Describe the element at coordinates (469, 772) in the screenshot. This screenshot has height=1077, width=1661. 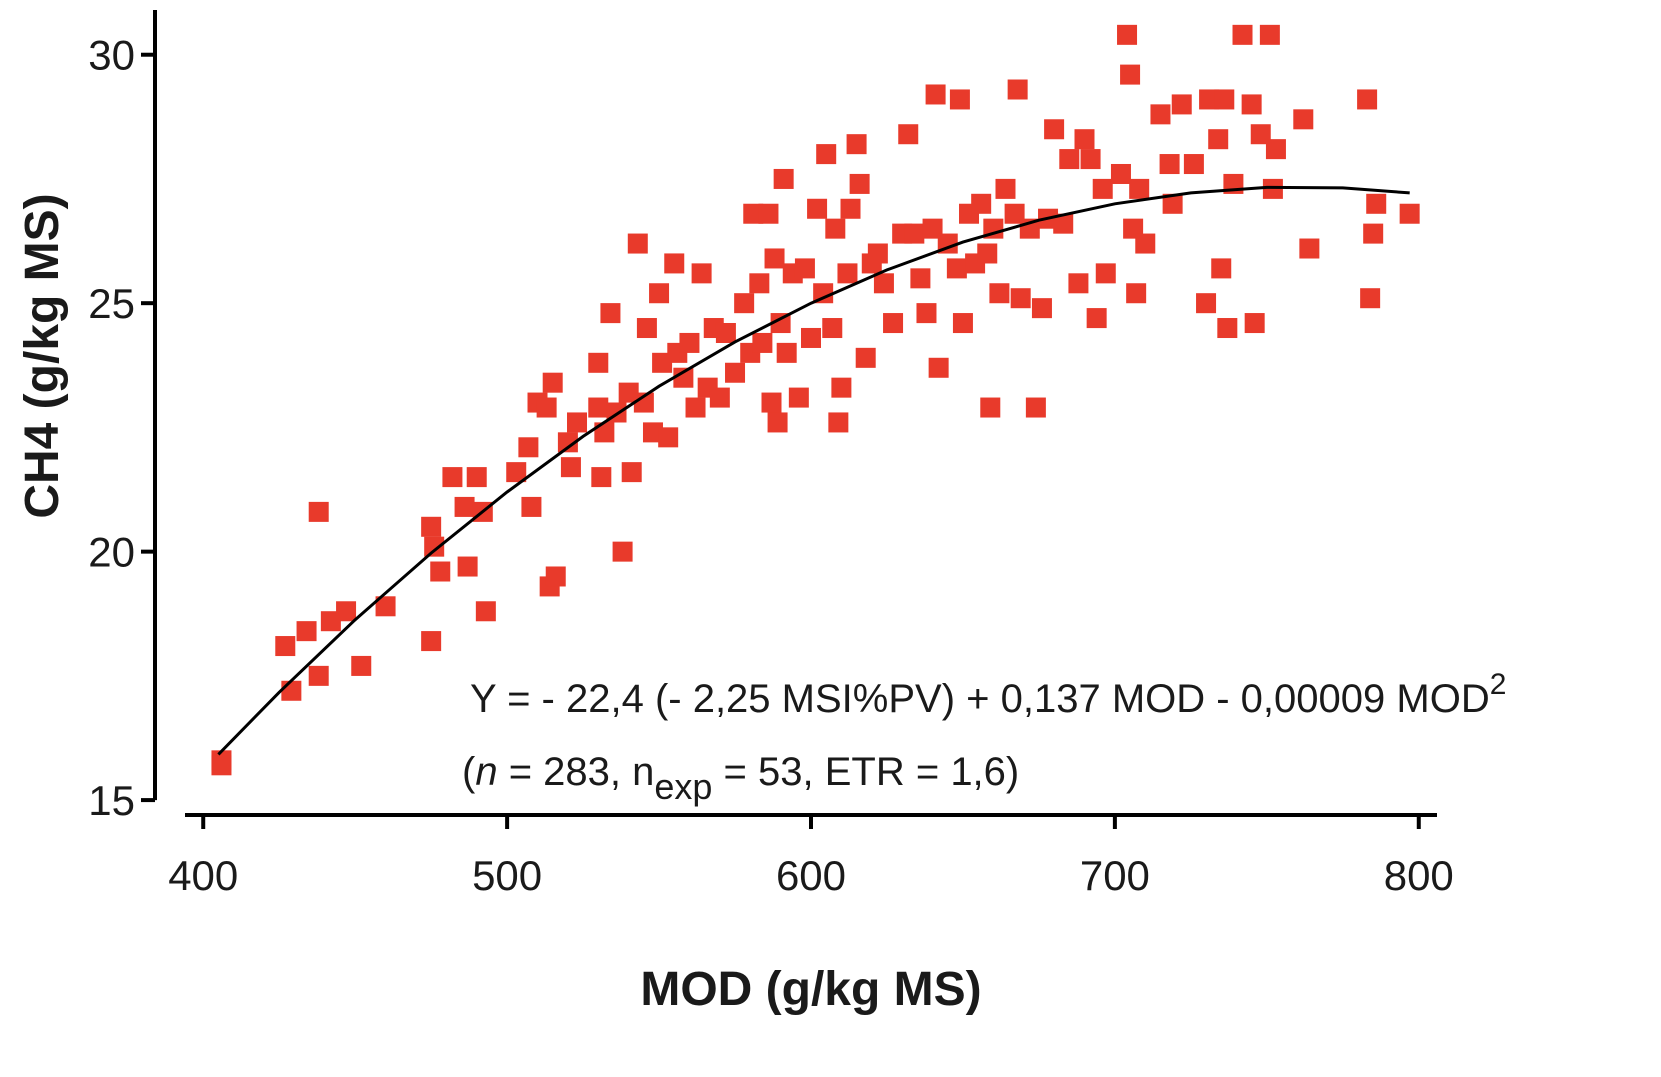
I see `annotation-part: (` at that location.